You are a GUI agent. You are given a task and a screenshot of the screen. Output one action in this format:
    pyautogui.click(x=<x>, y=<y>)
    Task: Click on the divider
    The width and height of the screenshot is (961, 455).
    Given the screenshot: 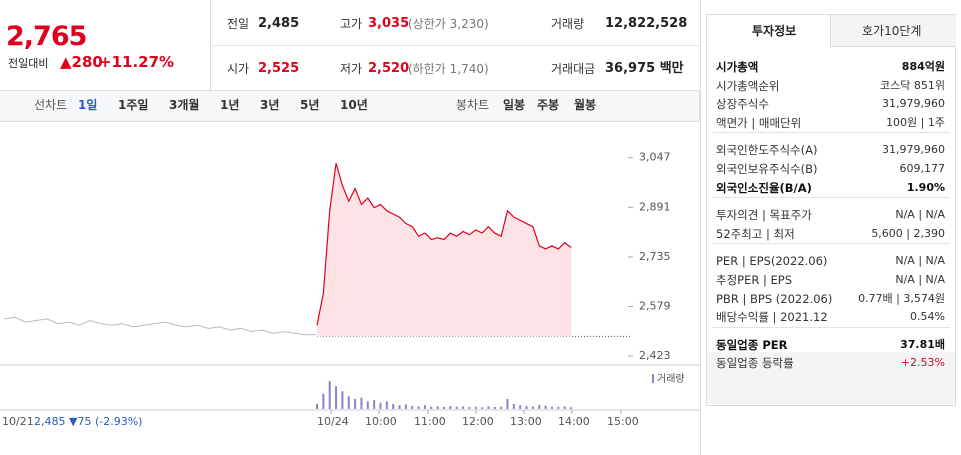 What is the action you would take?
    pyautogui.click(x=455, y=45)
    